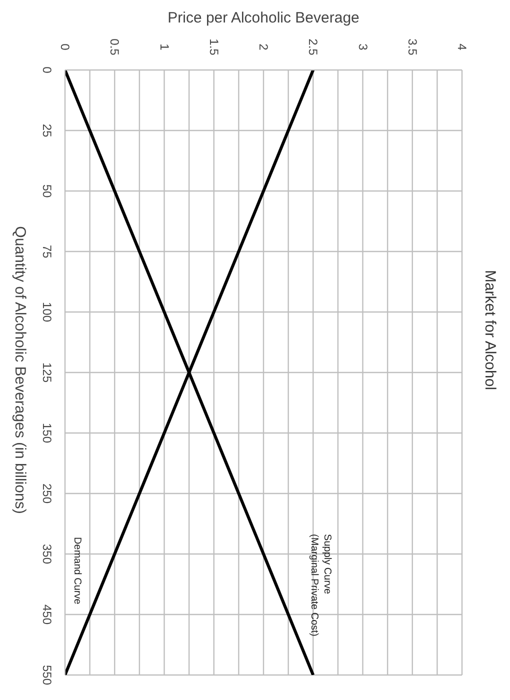 The width and height of the screenshot is (510, 700). Describe the element at coordinates (65, 47) in the screenshot. I see `x-tick-label: 0` at that location.